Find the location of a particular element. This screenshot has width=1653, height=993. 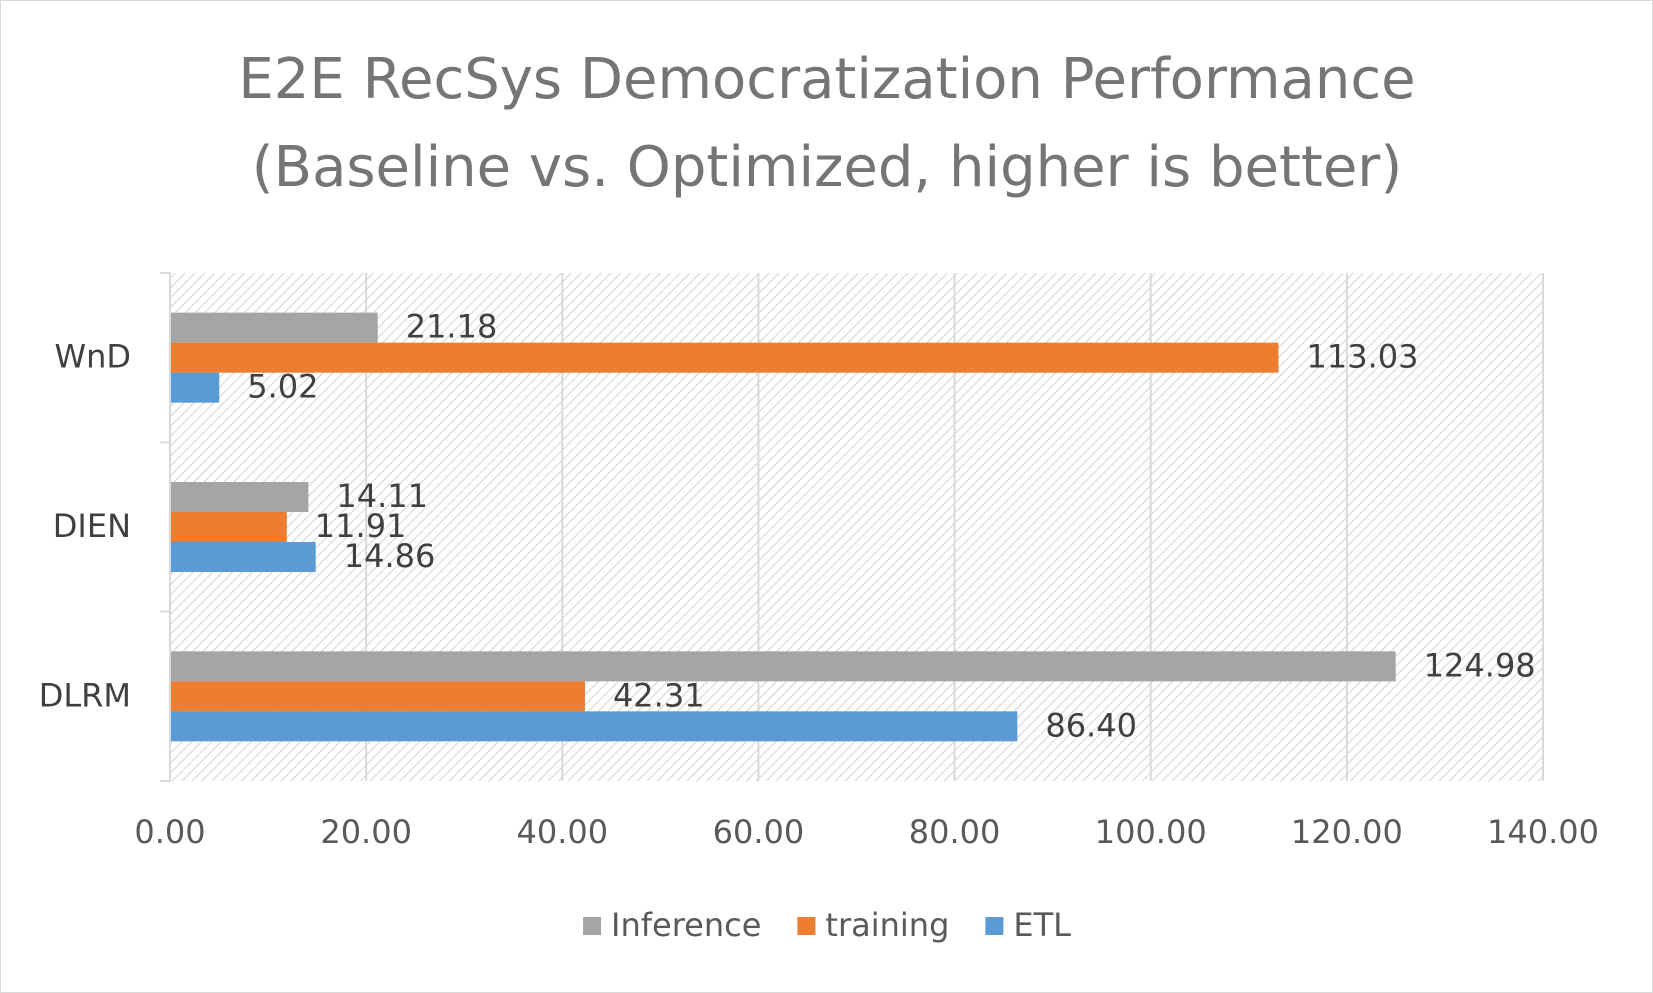

data-label: 11.91 is located at coordinates (361, 526).